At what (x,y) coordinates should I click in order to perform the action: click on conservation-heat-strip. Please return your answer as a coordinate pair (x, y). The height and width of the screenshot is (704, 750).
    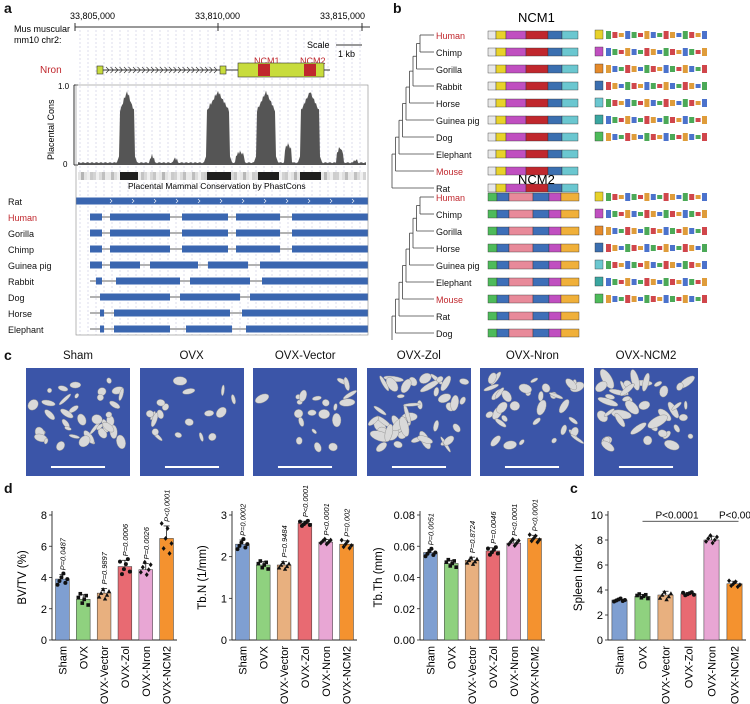
    Looking at the image, I should click on (222, 176).